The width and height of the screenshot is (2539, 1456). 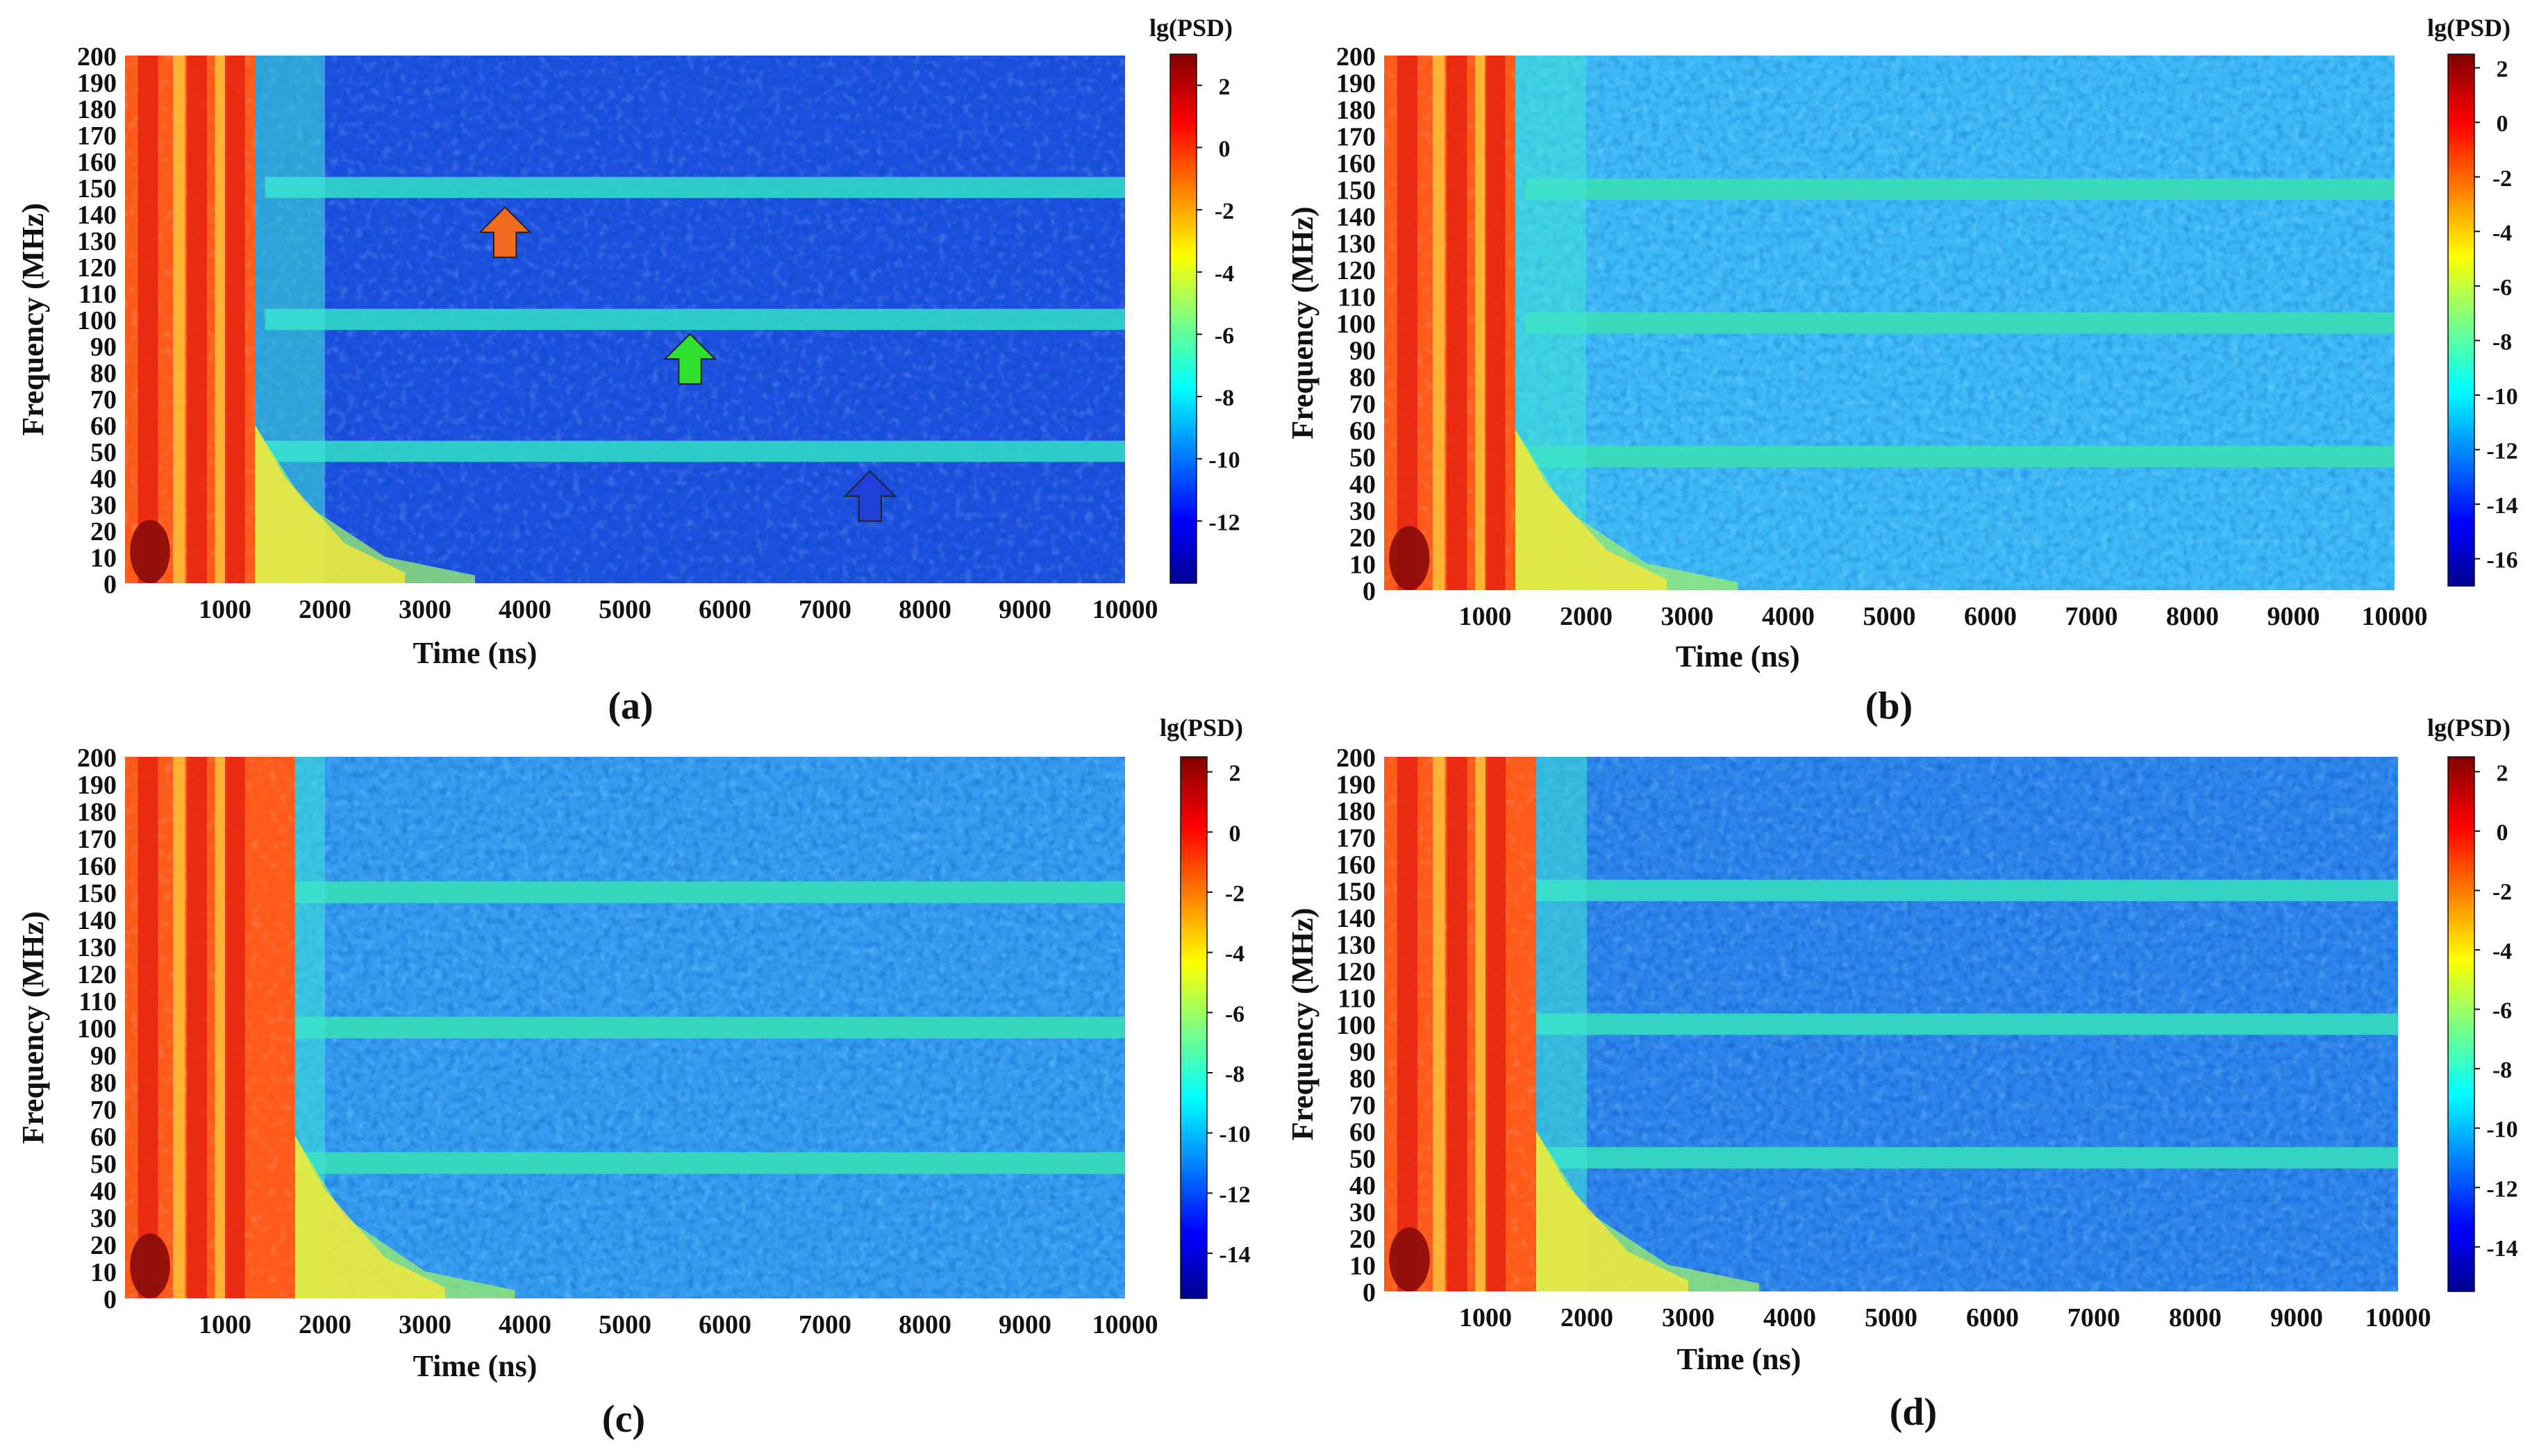 What do you see at coordinates (695, 451) in the screenshot?
I see `band-50mhz` at bounding box center [695, 451].